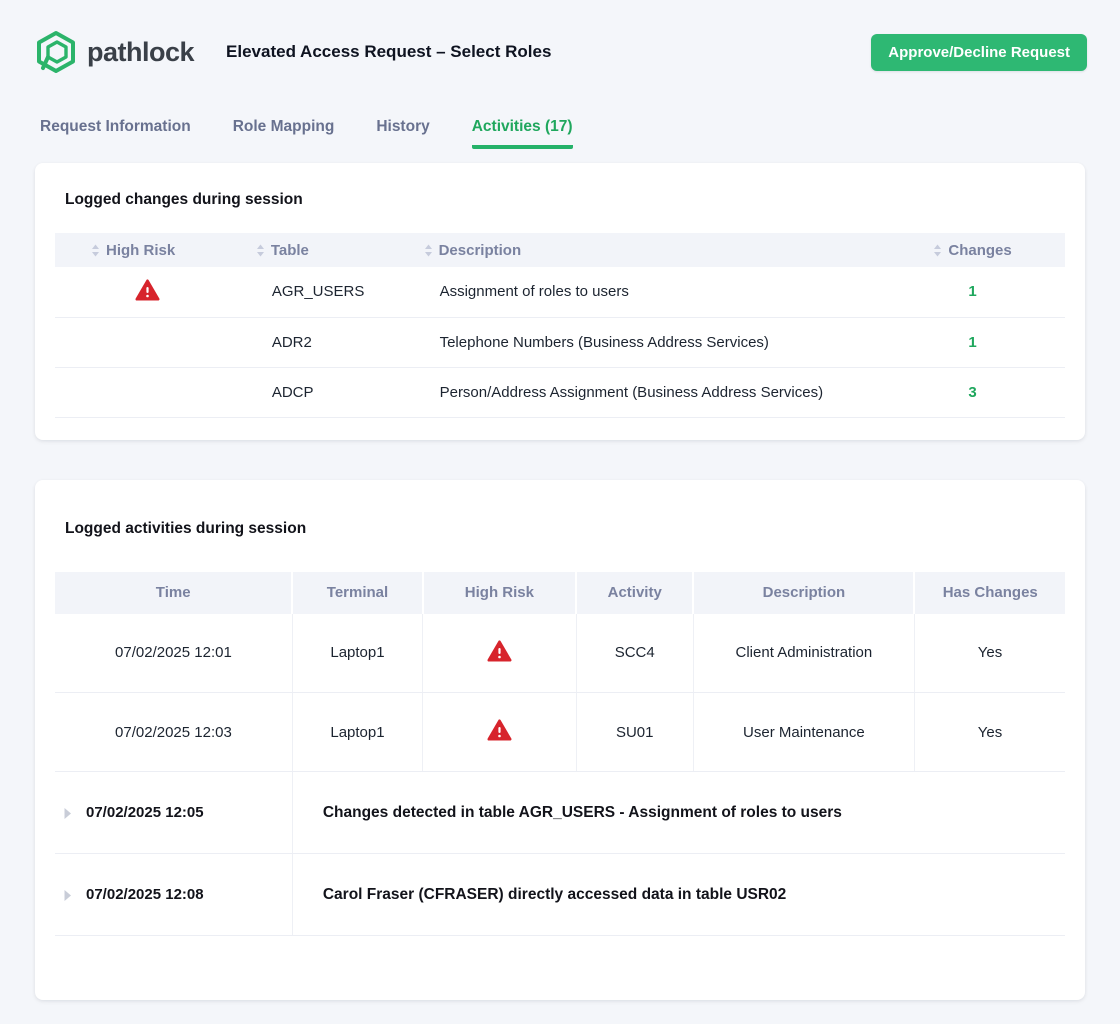  I want to click on activities-header-time: Time, so click(174, 592).